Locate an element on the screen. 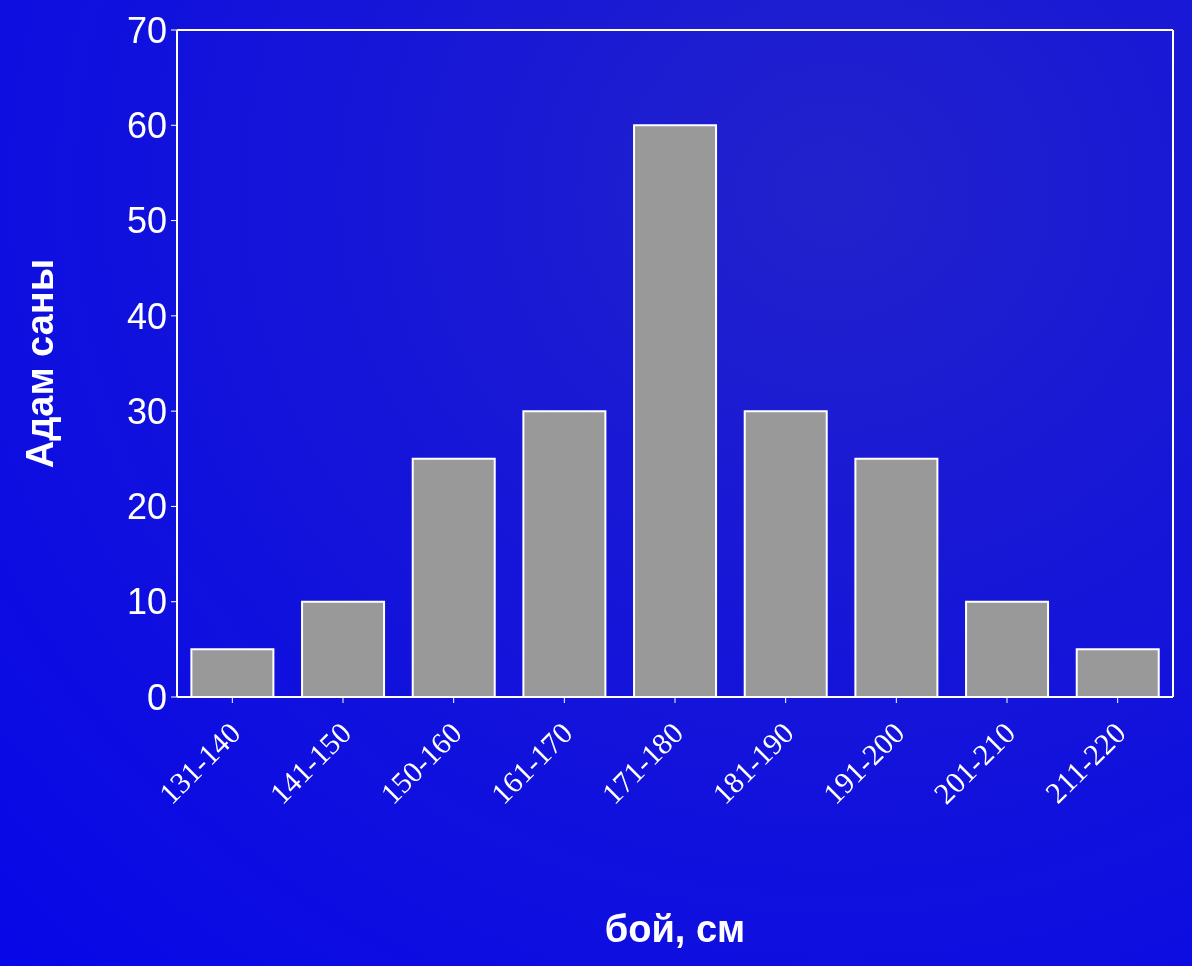 The width and height of the screenshot is (1192, 966). y-tick-label: 60 is located at coordinates (146, 126).